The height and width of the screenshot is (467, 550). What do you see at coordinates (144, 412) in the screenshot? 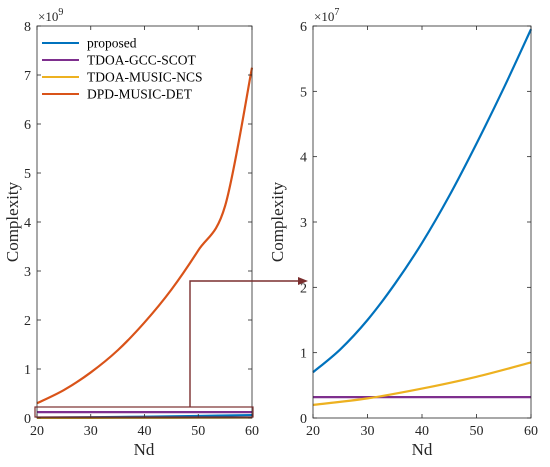
I see `zoom-rectangle` at bounding box center [144, 412].